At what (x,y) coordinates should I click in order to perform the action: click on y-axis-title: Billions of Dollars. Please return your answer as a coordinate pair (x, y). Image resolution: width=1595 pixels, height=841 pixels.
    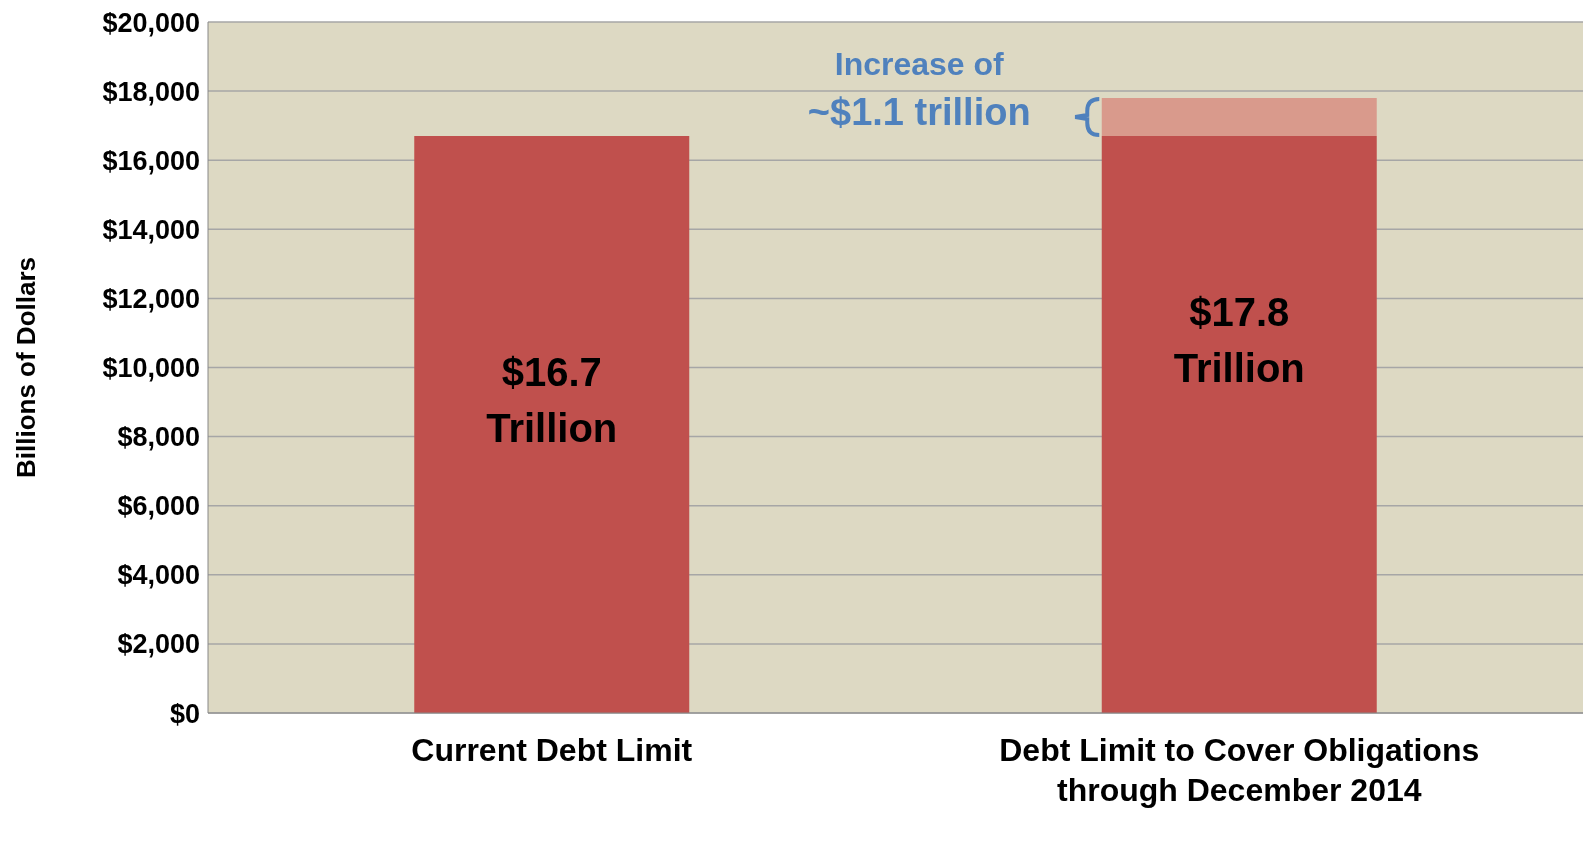
    Looking at the image, I should click on (26, 367).